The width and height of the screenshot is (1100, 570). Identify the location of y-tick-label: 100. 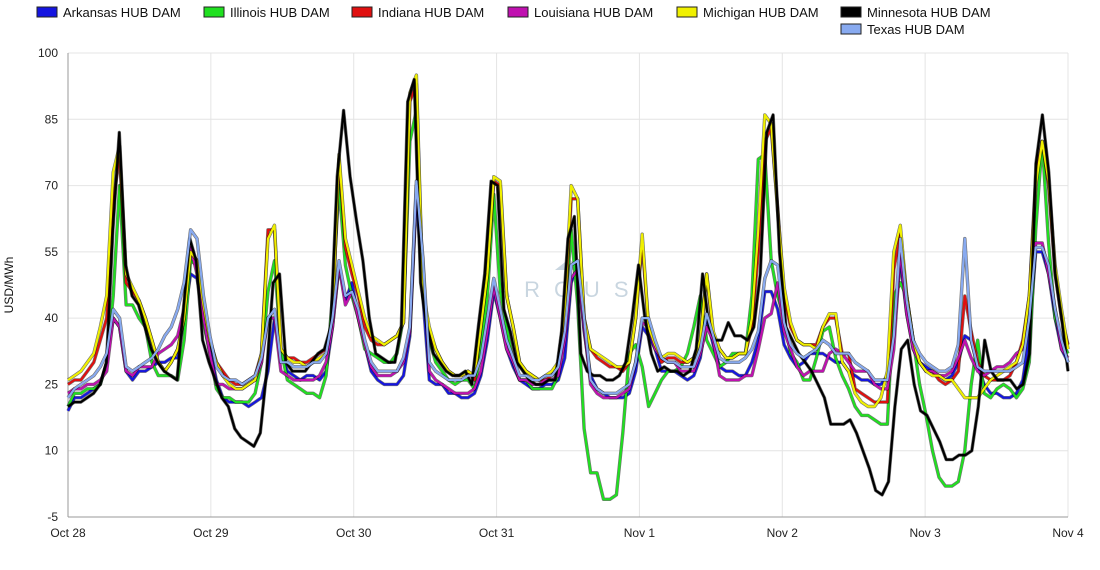
(48, 53).